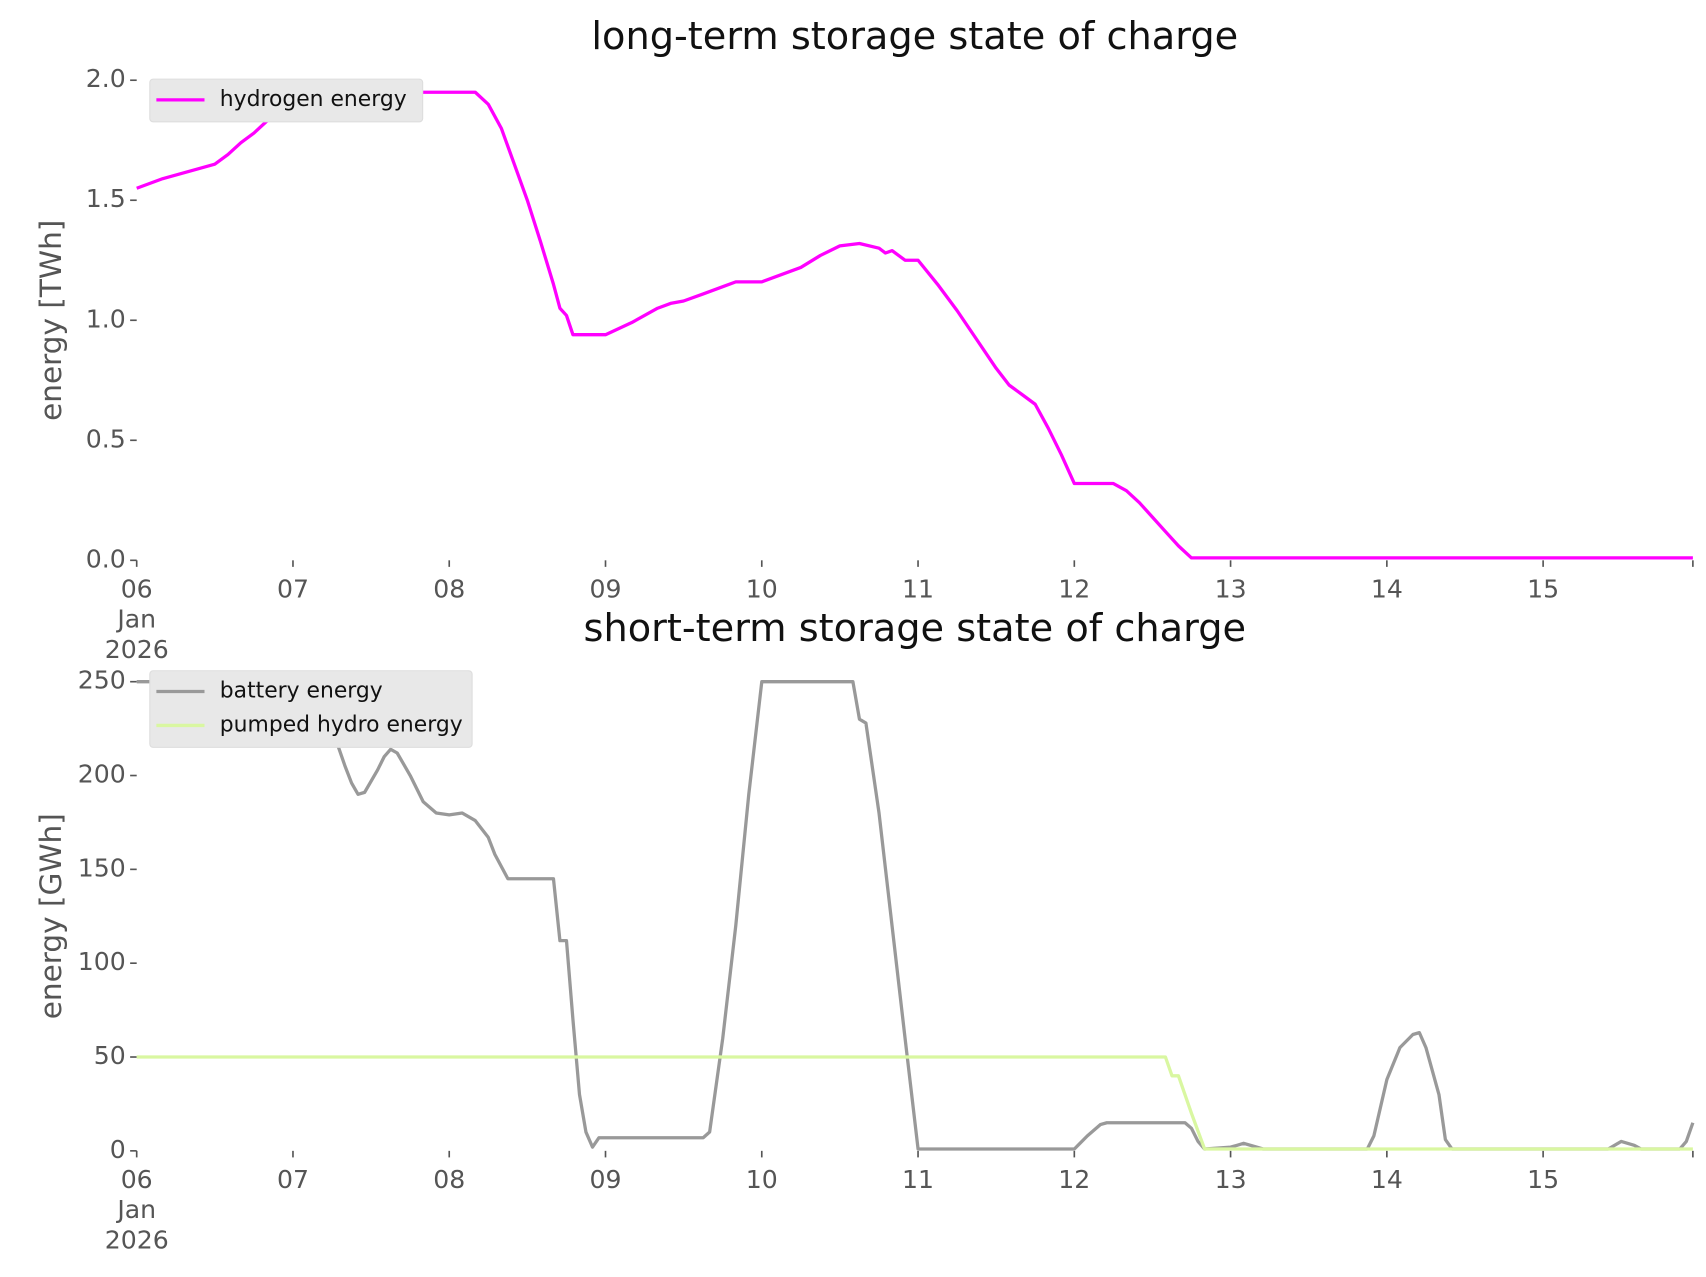 The width and height of the screenshot is (1706, 1277). Describe the element at coordinates (102, 774) in the screenshot. I see `y-tick-label: 200` at that location.